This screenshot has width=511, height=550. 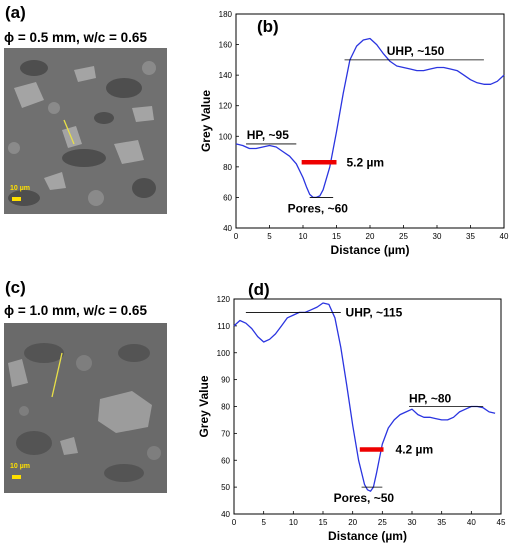 I want to click on panel-letter: (b), so click(x=268, y=26).